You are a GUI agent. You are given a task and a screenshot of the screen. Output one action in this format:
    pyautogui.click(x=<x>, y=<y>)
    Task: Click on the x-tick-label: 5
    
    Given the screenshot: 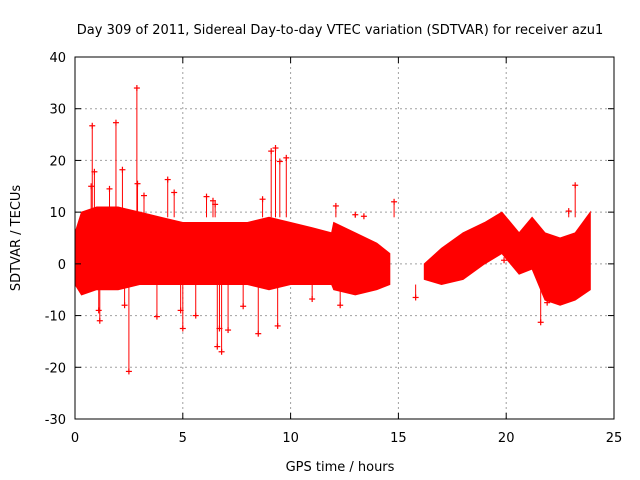 What is the action you would take?
    pyautogui.click(x=183, y=438)
    